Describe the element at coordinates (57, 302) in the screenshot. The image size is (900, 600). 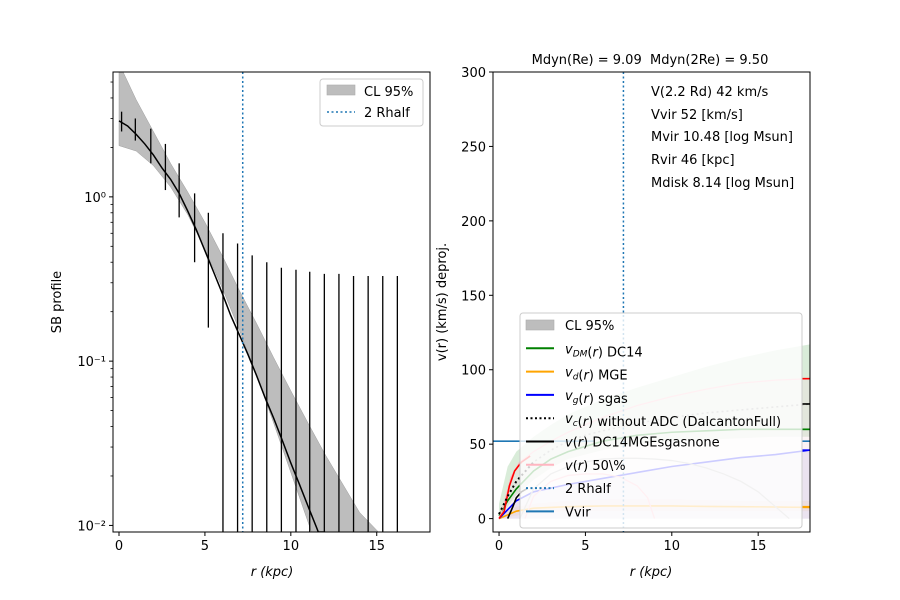
I see `left-ylabel: SB profile` at that location.